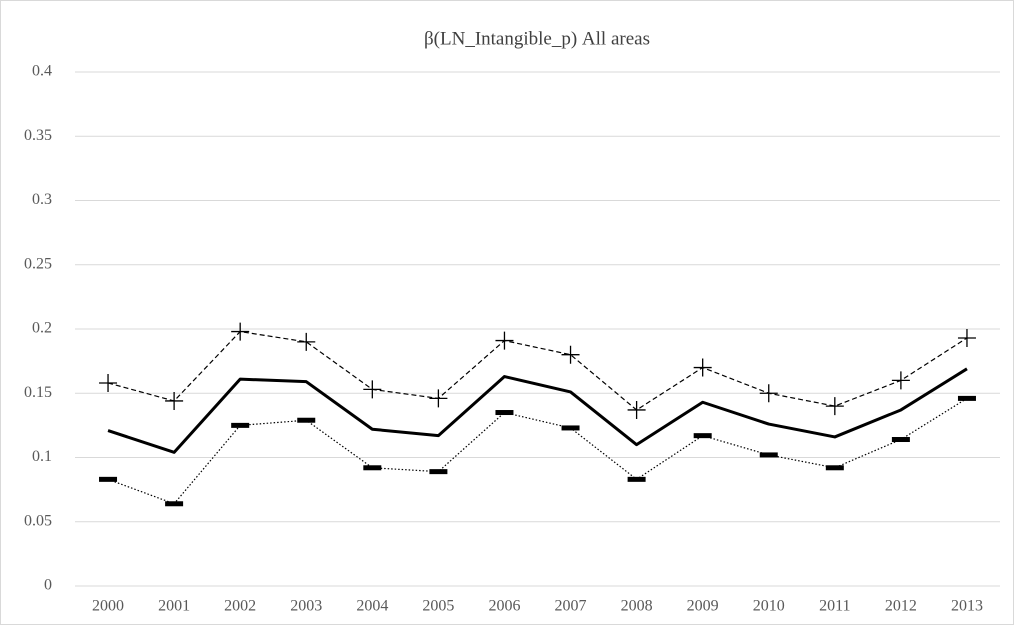  I want to click on y-tick-label: 0.3, so click(42, 199).